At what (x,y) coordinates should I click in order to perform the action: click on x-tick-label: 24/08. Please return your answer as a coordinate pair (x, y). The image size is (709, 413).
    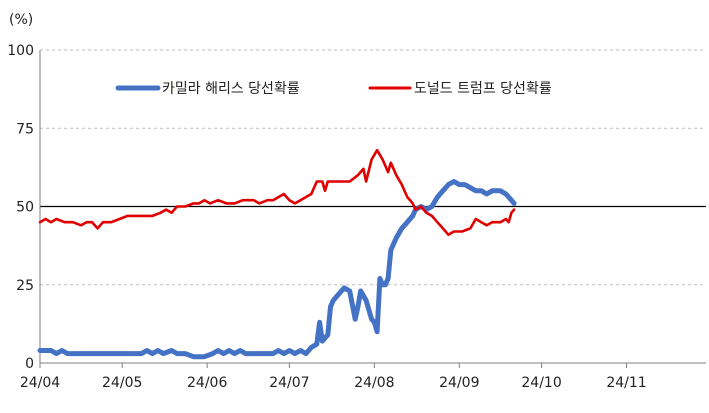
    Looking at the image, I should click on (374, 383).